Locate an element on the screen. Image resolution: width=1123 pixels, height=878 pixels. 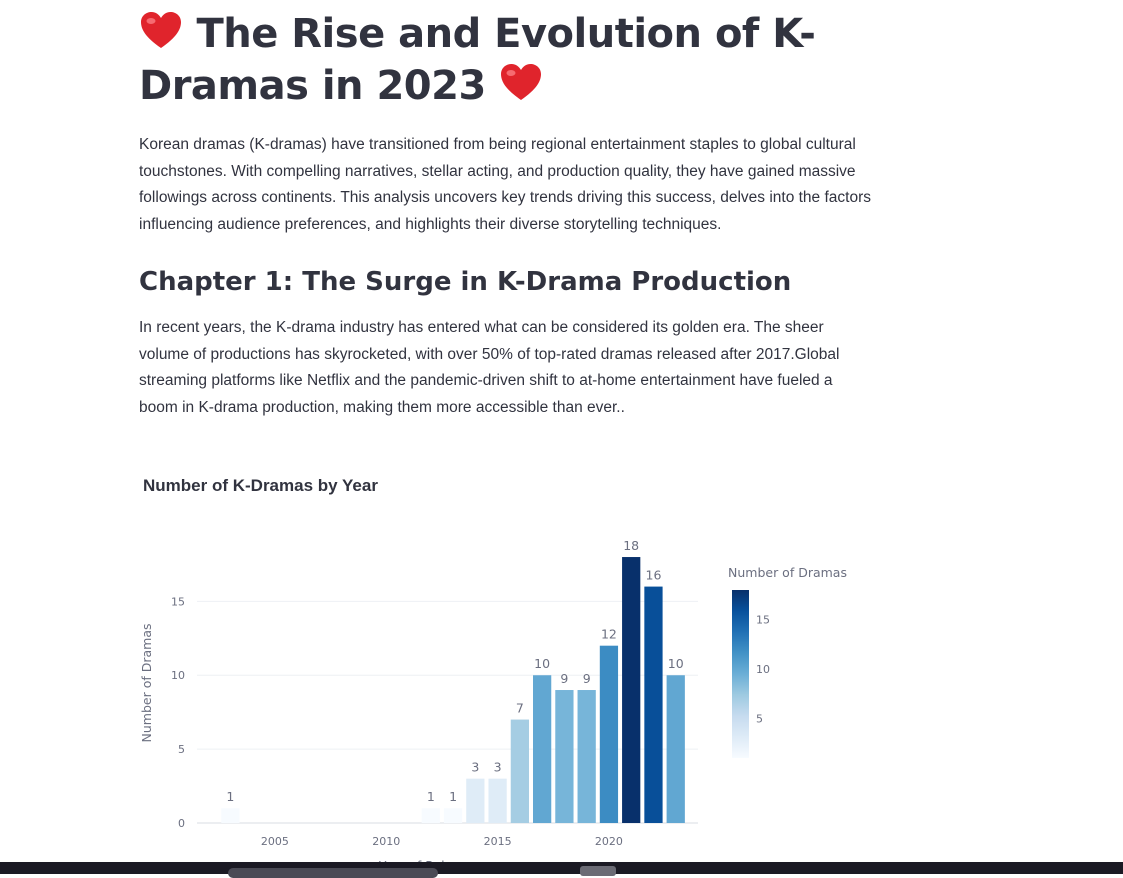
bar-2013 is located at coordinates (453, 815).